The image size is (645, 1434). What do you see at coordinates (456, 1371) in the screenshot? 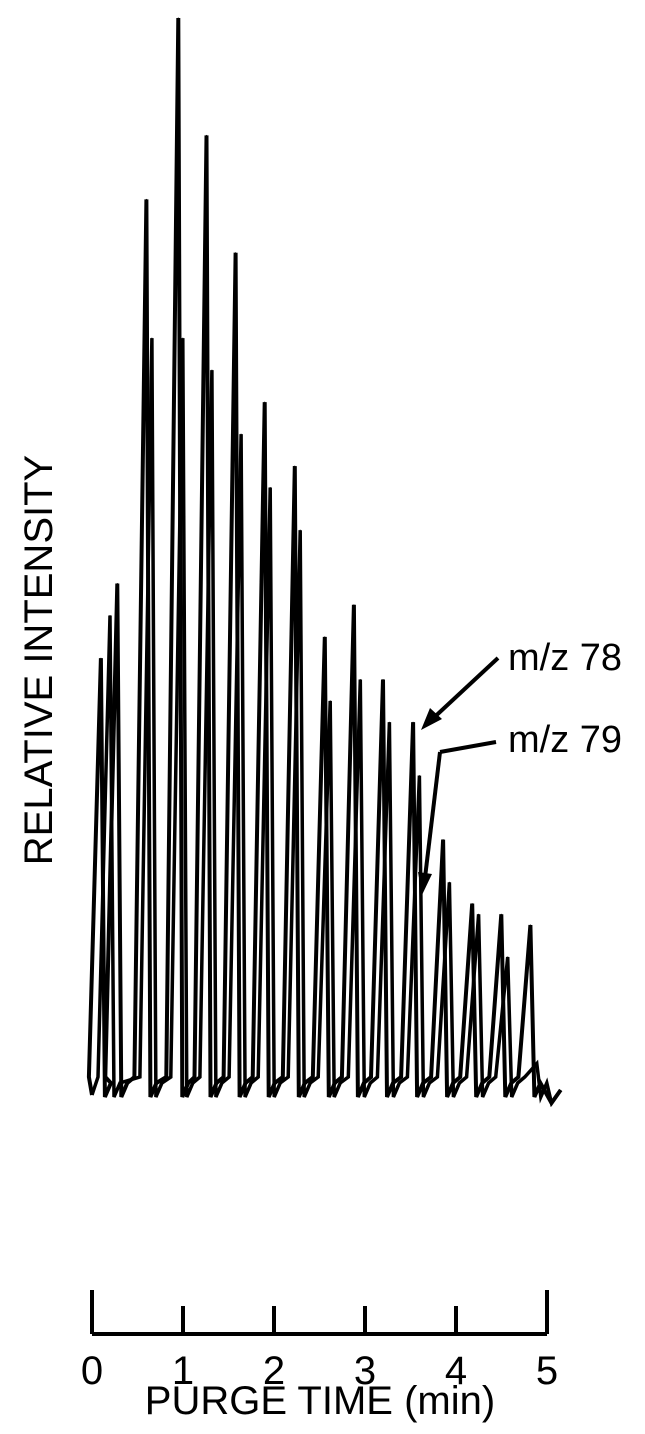
I see `x-tick-label: 4` at bounding box center [456, 1371].